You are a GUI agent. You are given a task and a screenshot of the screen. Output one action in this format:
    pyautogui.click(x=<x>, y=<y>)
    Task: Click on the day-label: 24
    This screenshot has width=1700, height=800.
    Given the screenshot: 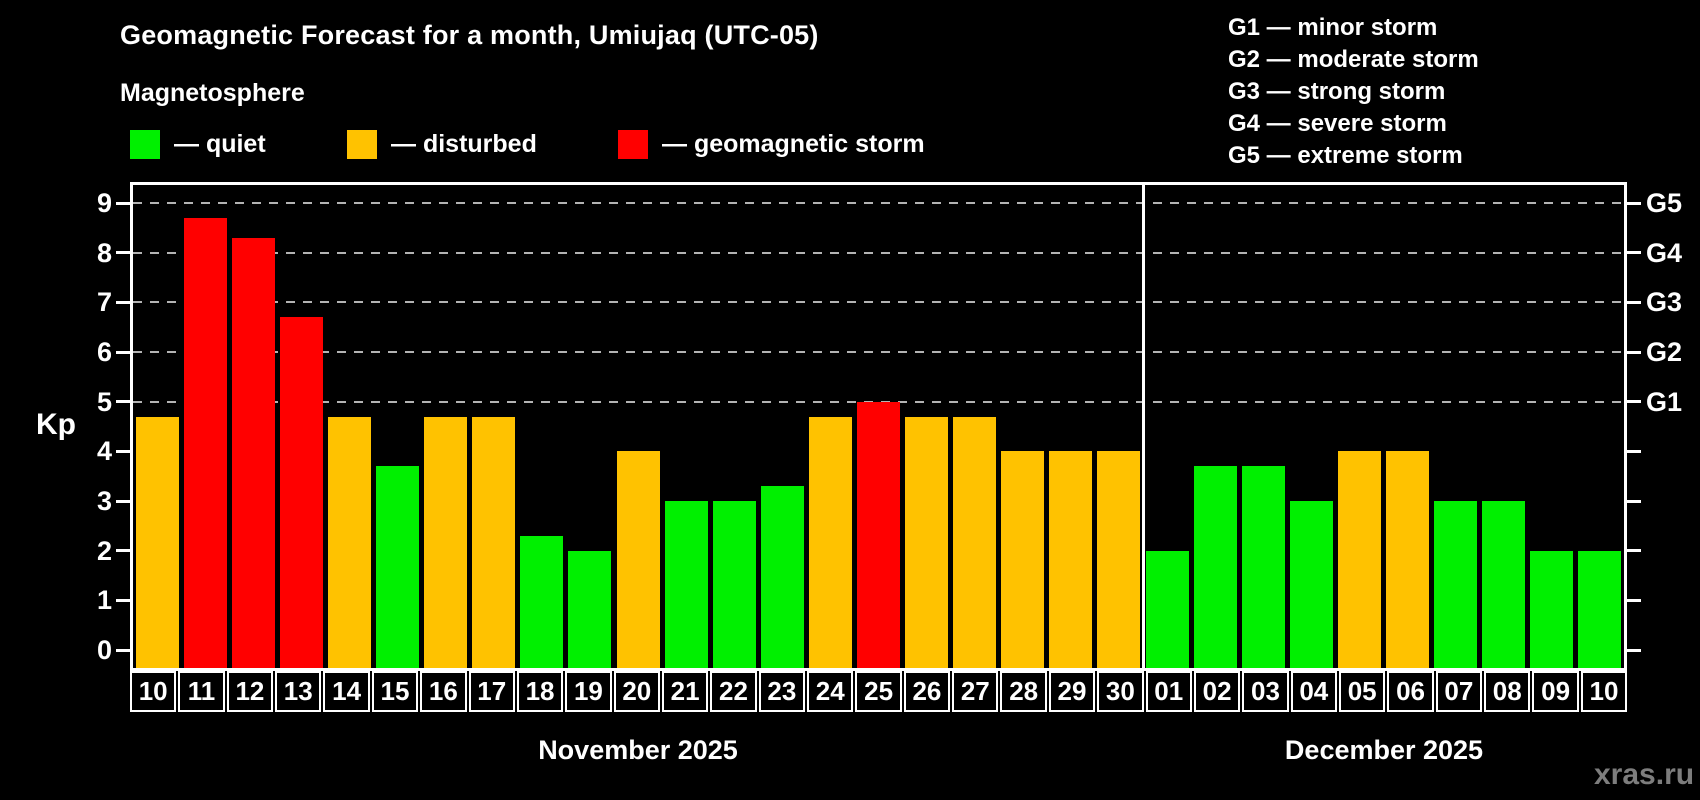 What is the action you would take?
    pyautogui.click(x=830, y=691)
    